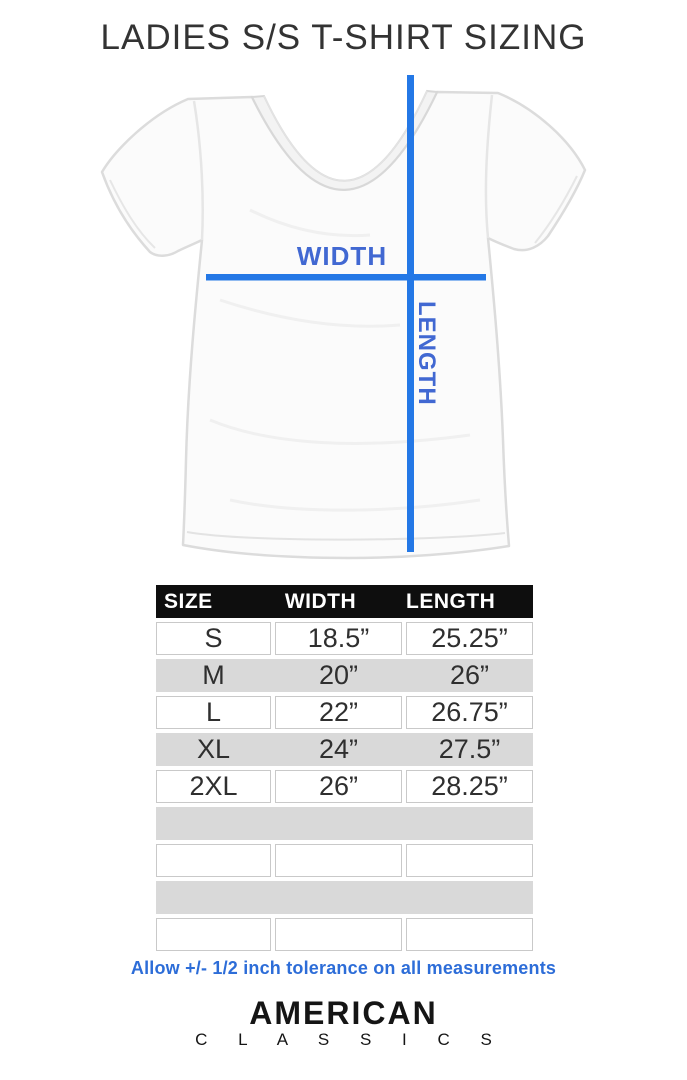 The image size is (687, 1080). Describe the element at coordinates (338, 786) in the screenshot. I see `width-cell: 26”` at that location.